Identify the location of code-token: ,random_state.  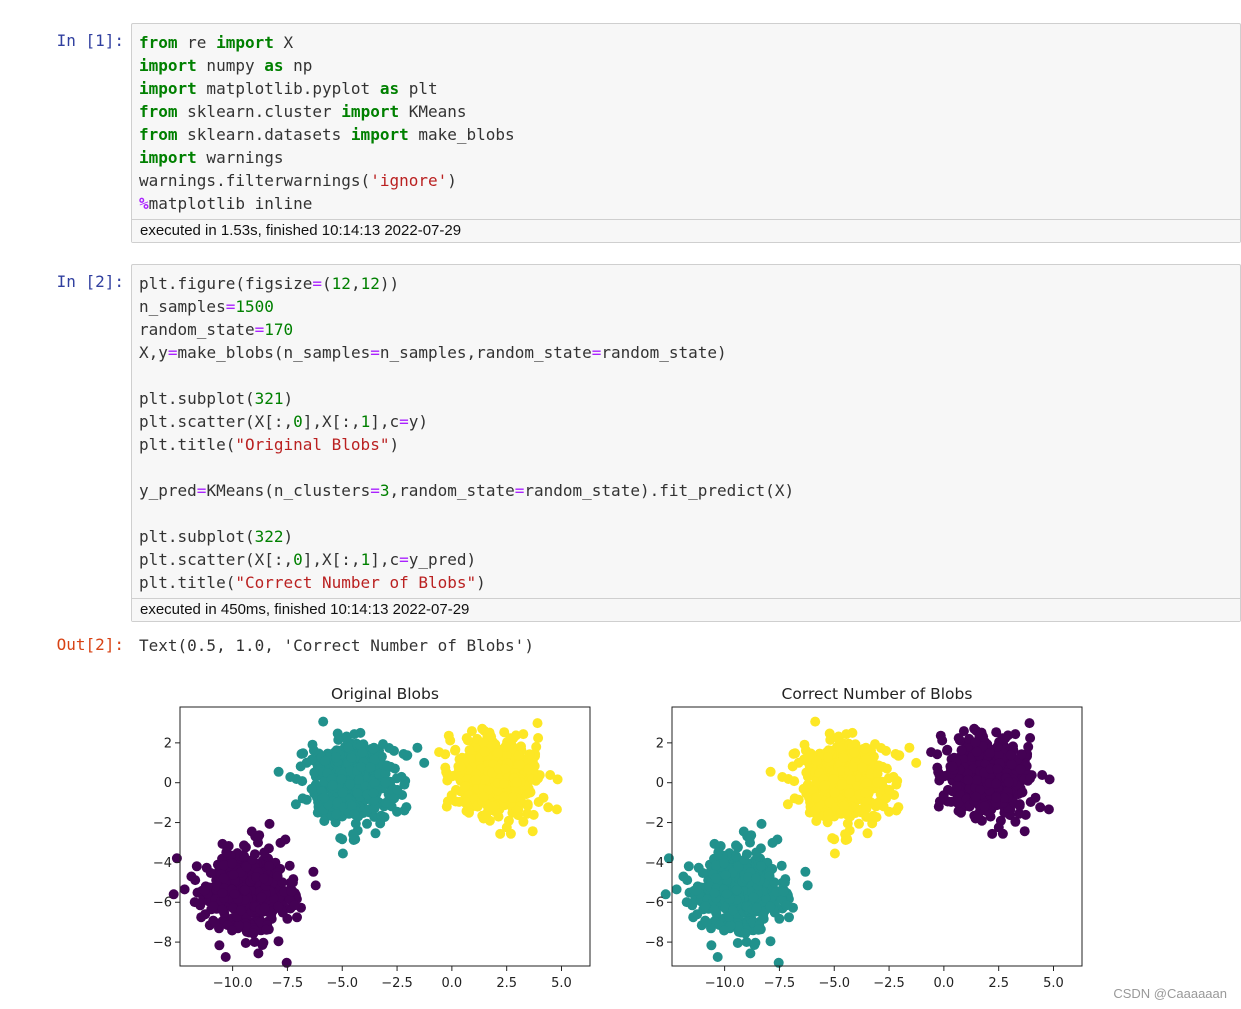
(452, 490).